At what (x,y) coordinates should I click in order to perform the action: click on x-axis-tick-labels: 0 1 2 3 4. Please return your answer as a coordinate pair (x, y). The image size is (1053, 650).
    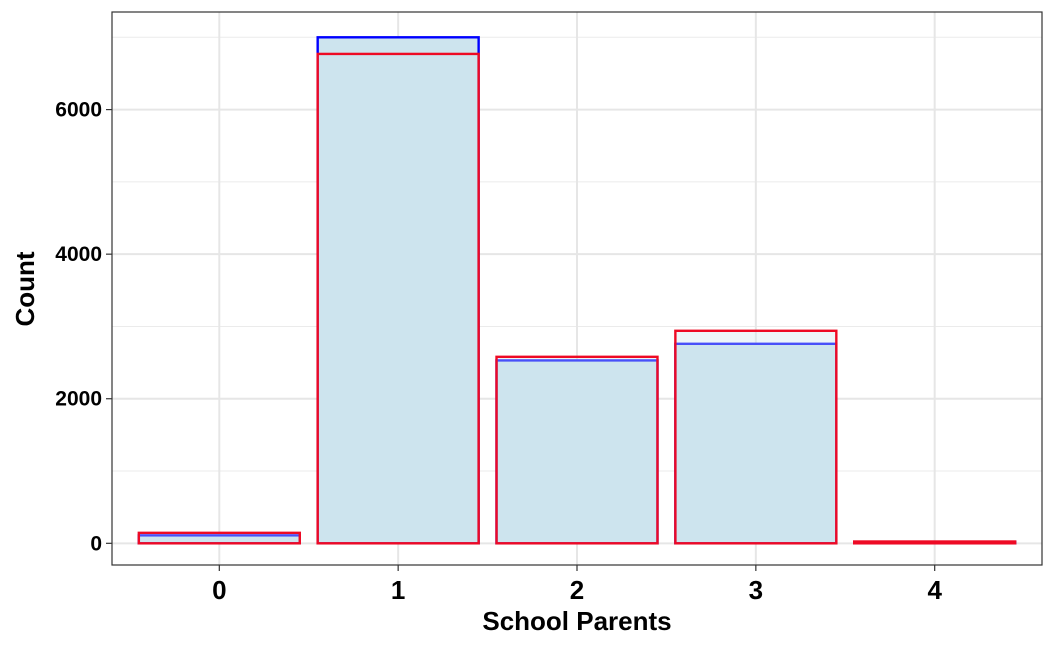
    Looking at the image, I should click on (577, 590).